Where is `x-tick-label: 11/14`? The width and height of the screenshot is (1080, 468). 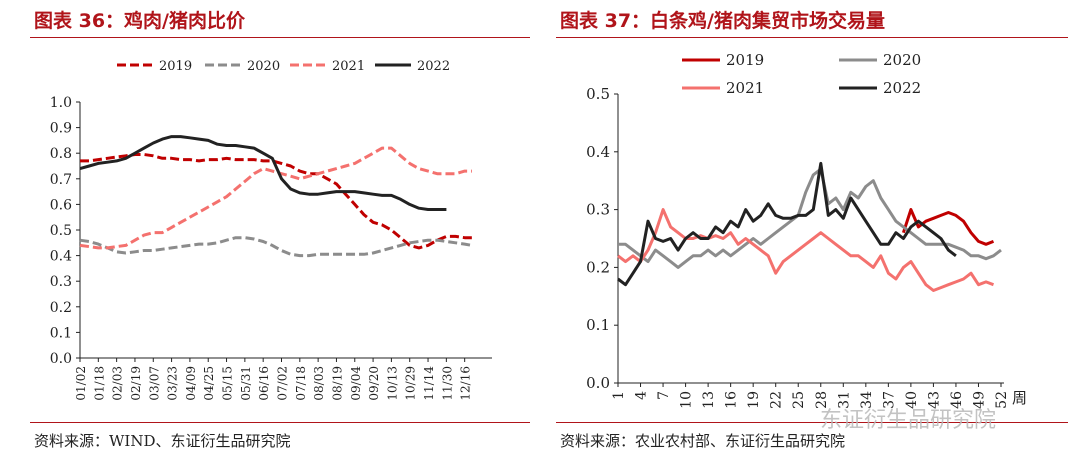
x-tick-label: 11/14 is located at coordinates (429, 383).